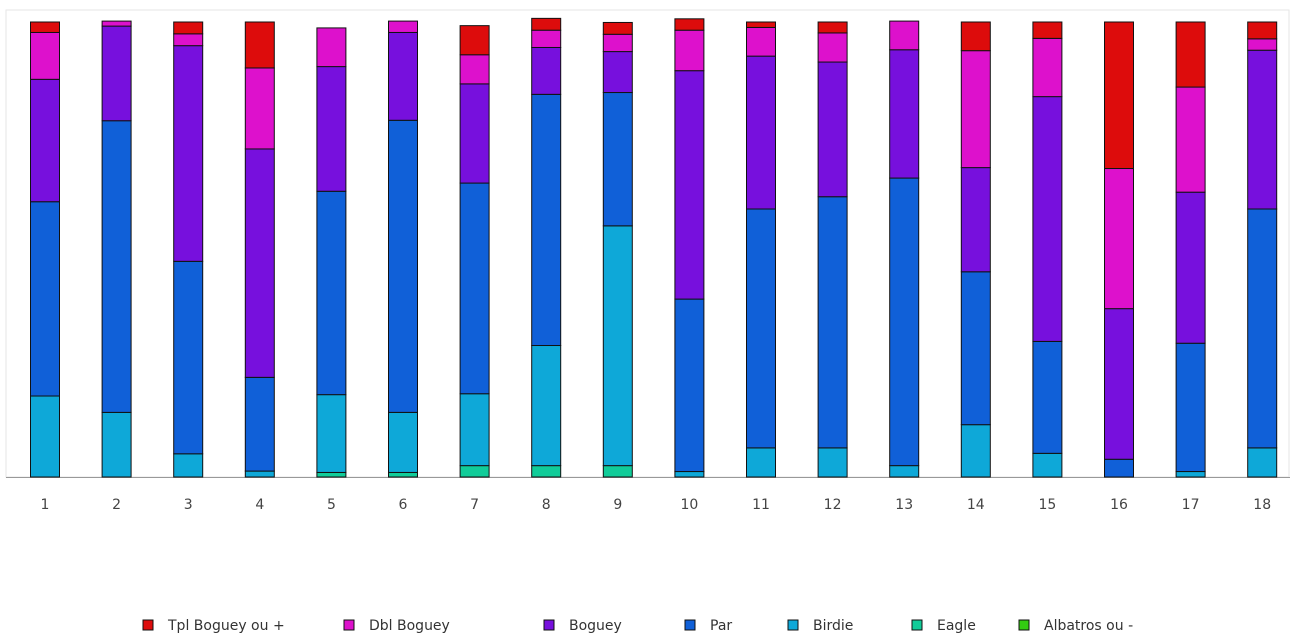 This screenshot has width=1290, height=634. What do you see at coordinates (259, 505) in the screenshot?
I see `x-tick-label-4: 4` at bounding box center [259, 505].